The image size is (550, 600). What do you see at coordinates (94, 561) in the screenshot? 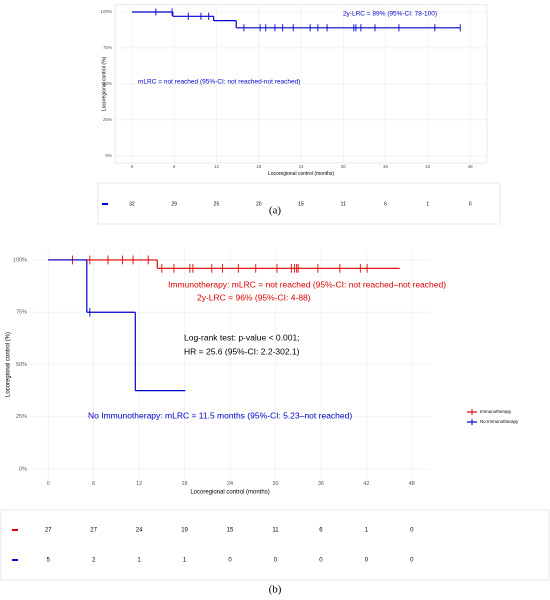
I see `risk-count: 2` at bounding box center [94, 561].